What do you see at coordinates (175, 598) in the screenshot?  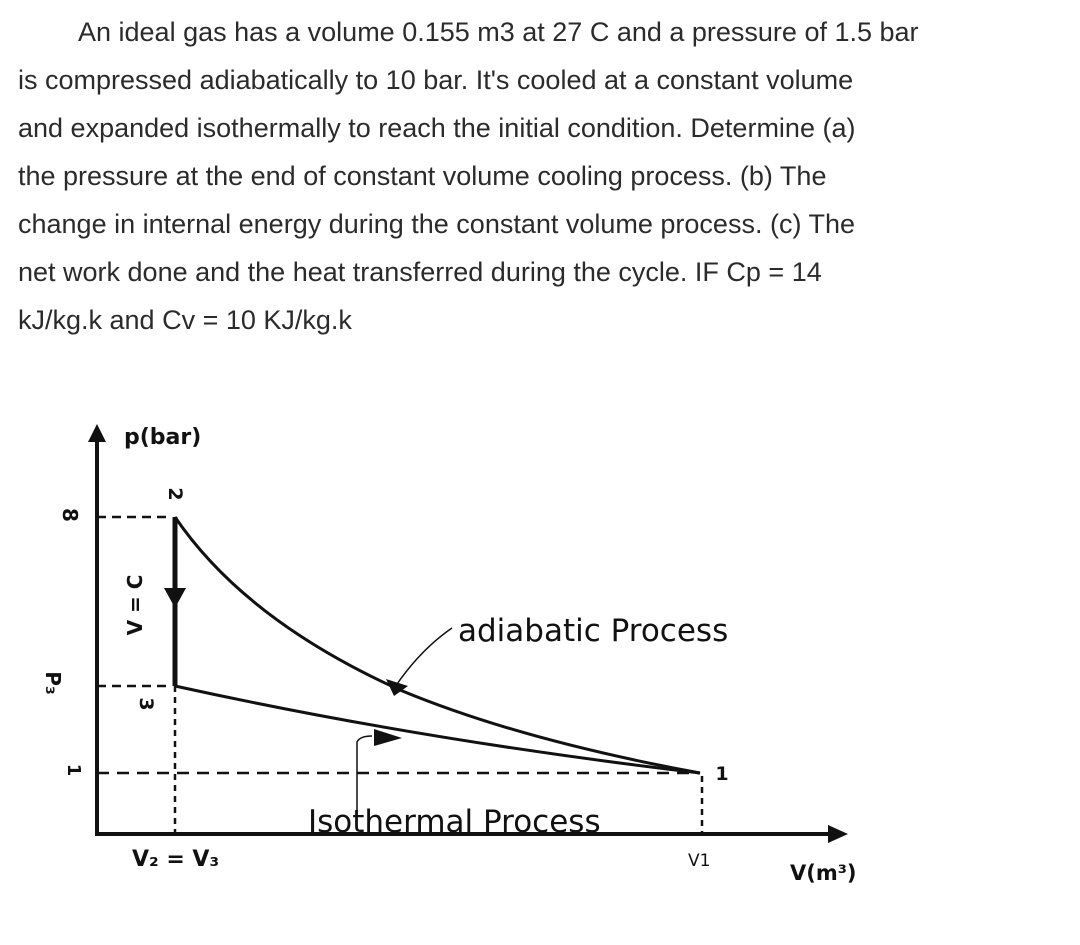 I see `constant-volume-arrow` at bounding box center [175, 598].